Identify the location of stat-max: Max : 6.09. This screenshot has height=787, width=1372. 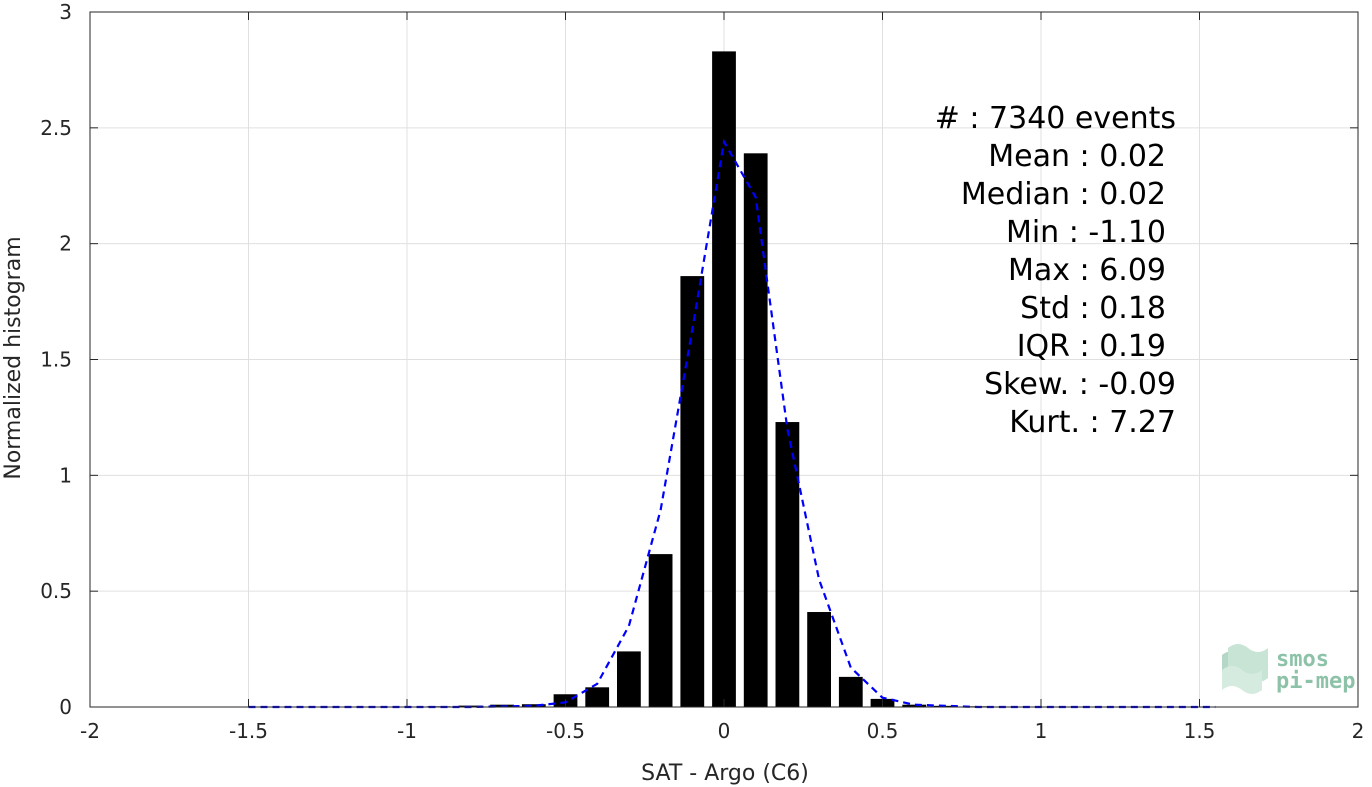
(1087, 270).